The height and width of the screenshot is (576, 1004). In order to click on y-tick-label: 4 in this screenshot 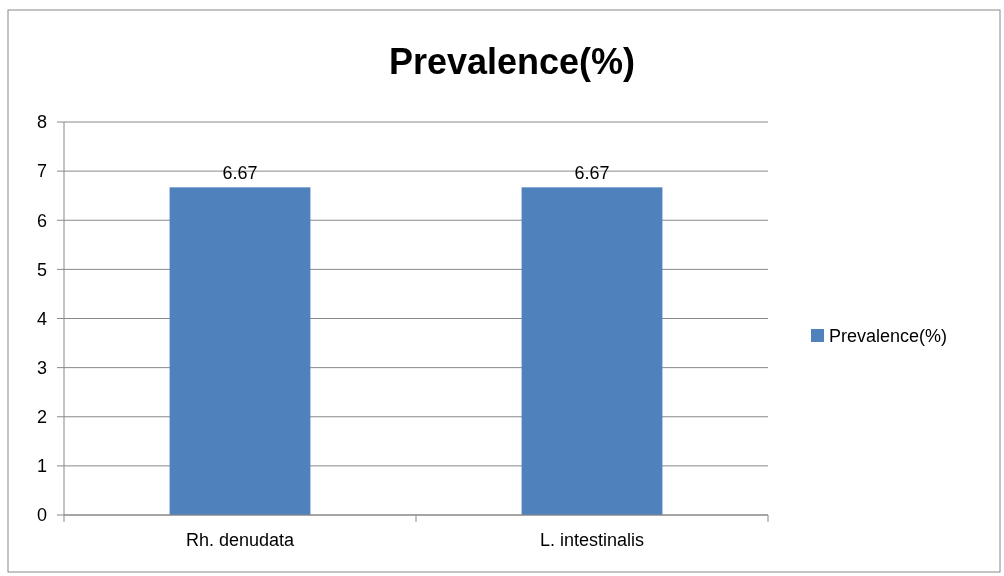, I will do `click(42, 318)`.